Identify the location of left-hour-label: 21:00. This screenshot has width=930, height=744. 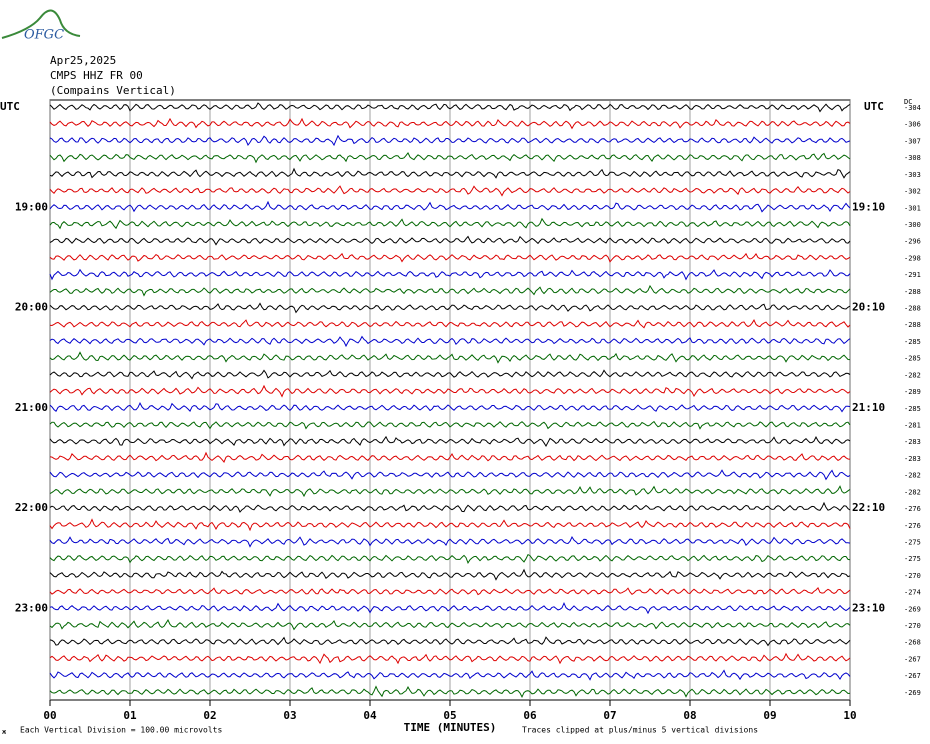
(31, 407).